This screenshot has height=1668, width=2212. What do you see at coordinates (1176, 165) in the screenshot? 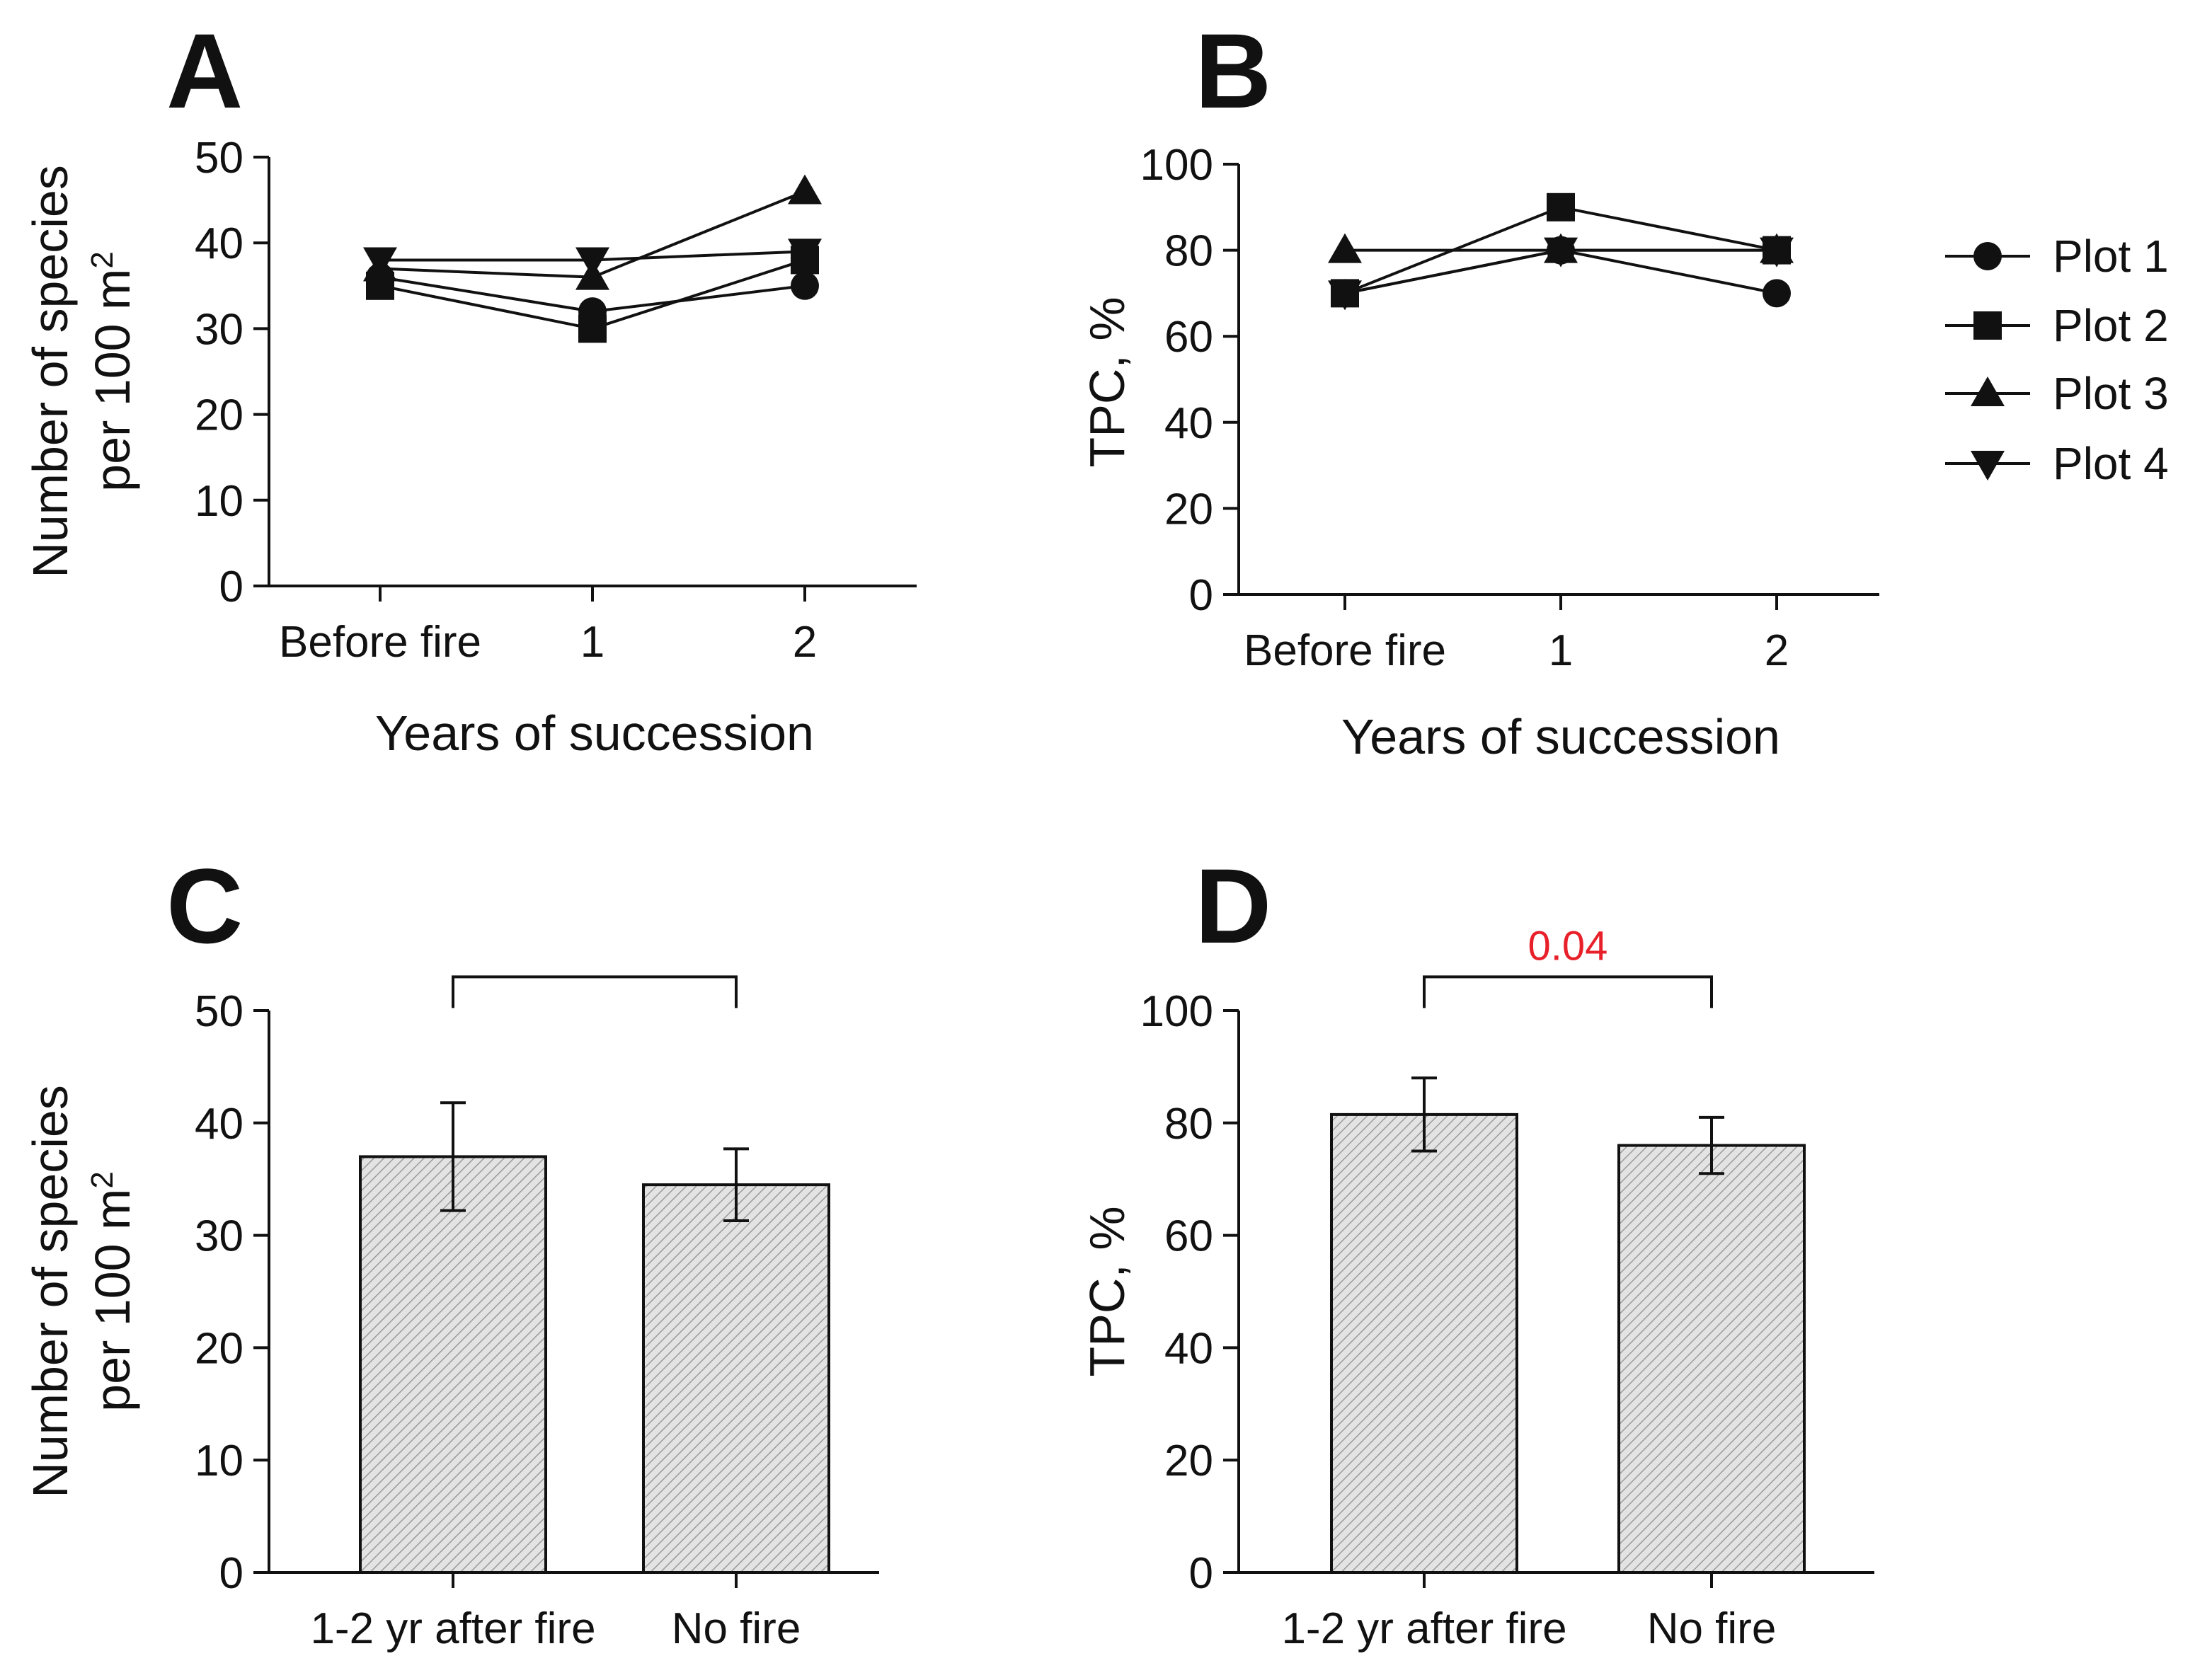
I see `panel-b-y-tick-label: 100` at bounding box center [1176, 165].